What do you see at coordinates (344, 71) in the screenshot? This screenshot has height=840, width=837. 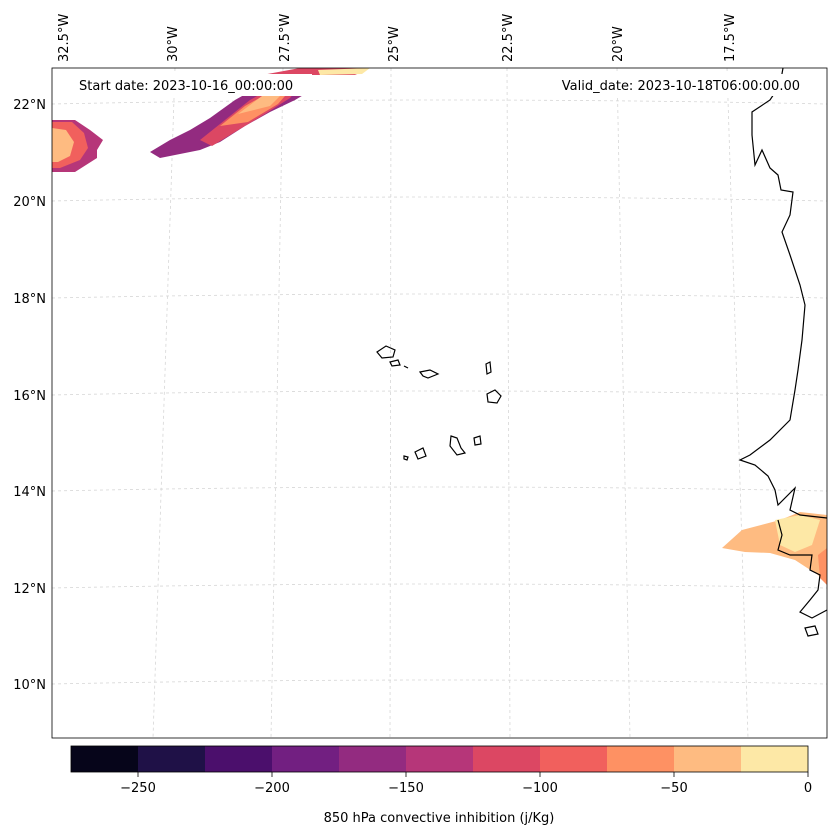 I see `cin-contour-top` at bounding box center [344, 71].